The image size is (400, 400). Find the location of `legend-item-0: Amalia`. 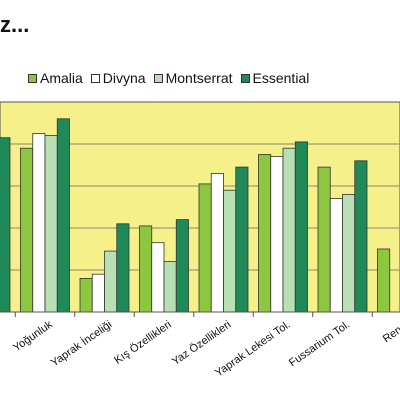

legend-item-0: Amalia is located at coordinates (55, 78).